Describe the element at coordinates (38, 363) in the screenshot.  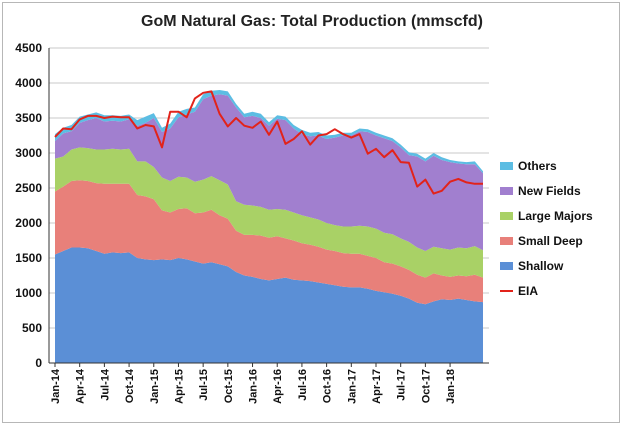
I see `y-tick-label: 0` at that location.